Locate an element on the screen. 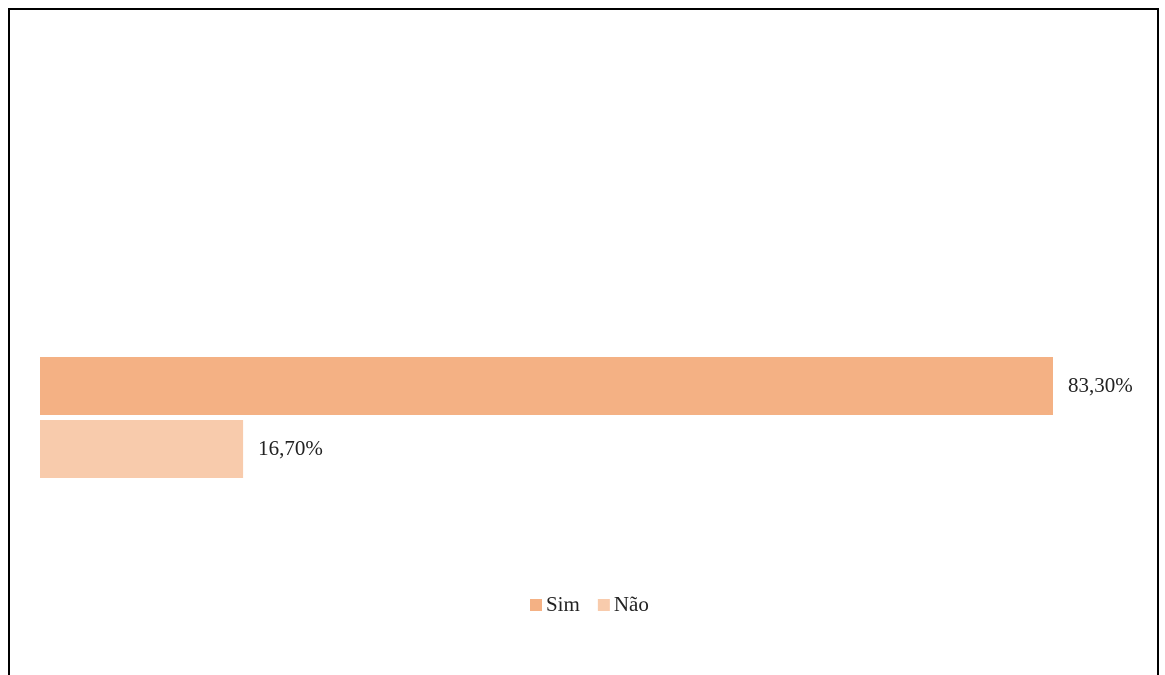 This screenshot has width=1165, height=675. data-label: 83,30% is located at coordinates (1100, 385).